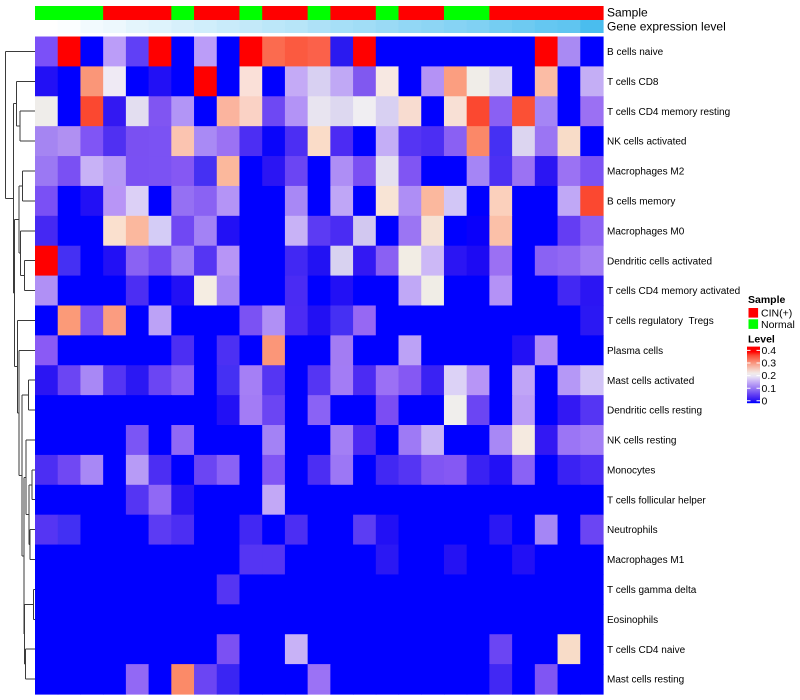  What do you see at coordinates (776, 314) in the screenshot?
I see `svg-text: CIN(+)` at bounding box center [776, 314].